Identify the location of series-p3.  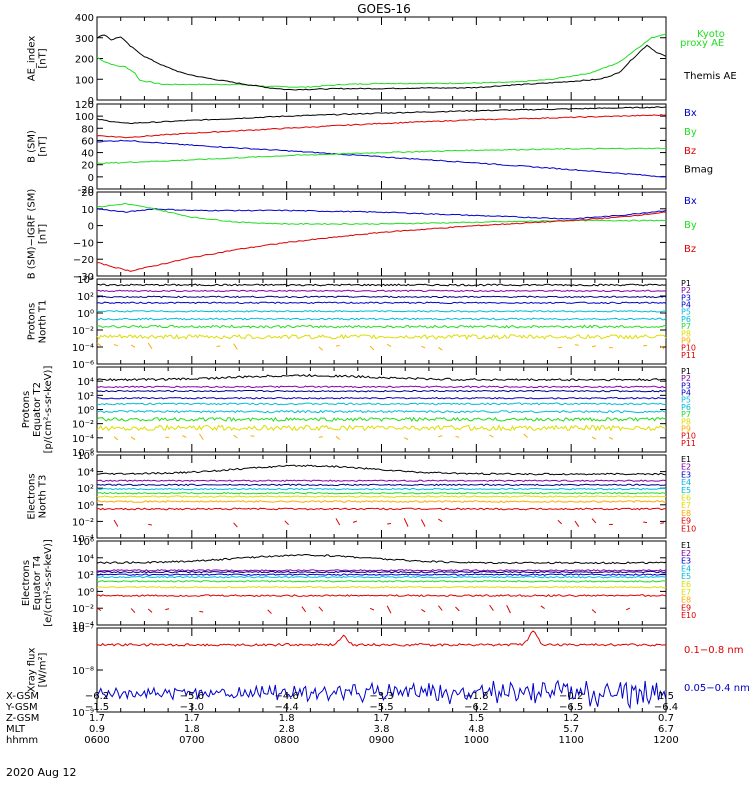
(381, 297).